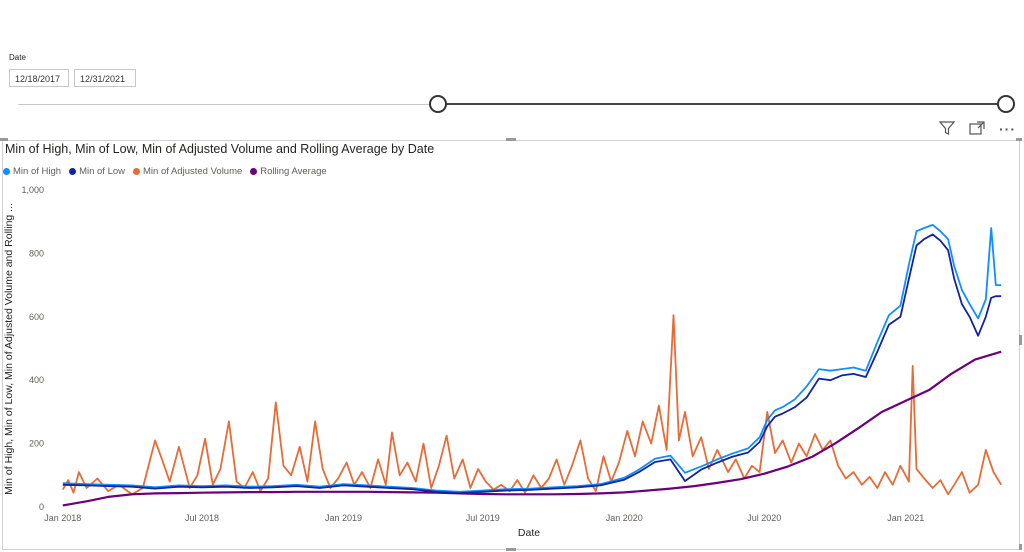 The height and width of the screenshot is (552, 1024). I want to click on x-tick-label: Jul 2018, so click(202, 518).